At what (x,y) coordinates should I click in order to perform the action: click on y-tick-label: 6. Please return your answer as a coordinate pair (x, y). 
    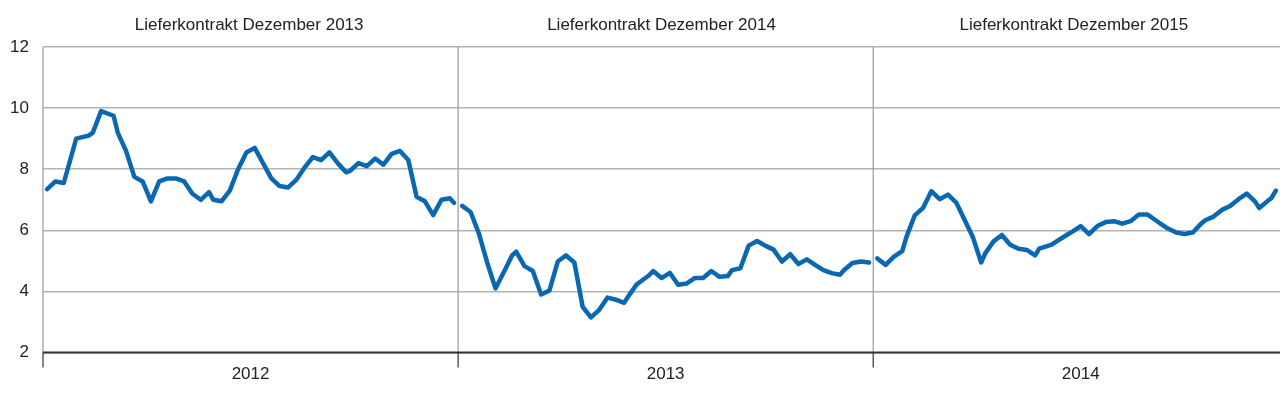
    Looking at the image, I should click on (24, 230).